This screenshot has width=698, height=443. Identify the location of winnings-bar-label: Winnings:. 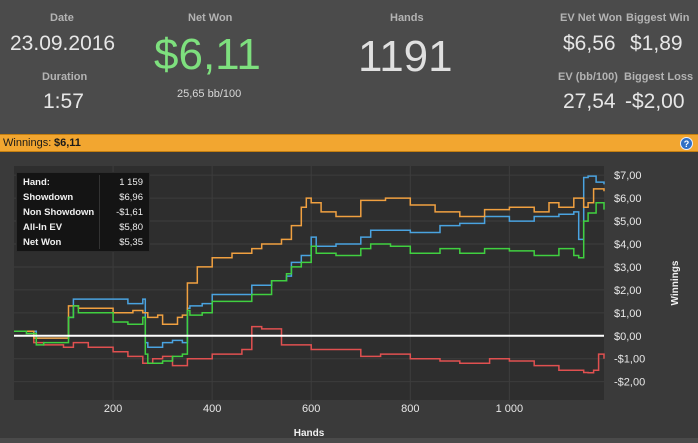
(27, 143).